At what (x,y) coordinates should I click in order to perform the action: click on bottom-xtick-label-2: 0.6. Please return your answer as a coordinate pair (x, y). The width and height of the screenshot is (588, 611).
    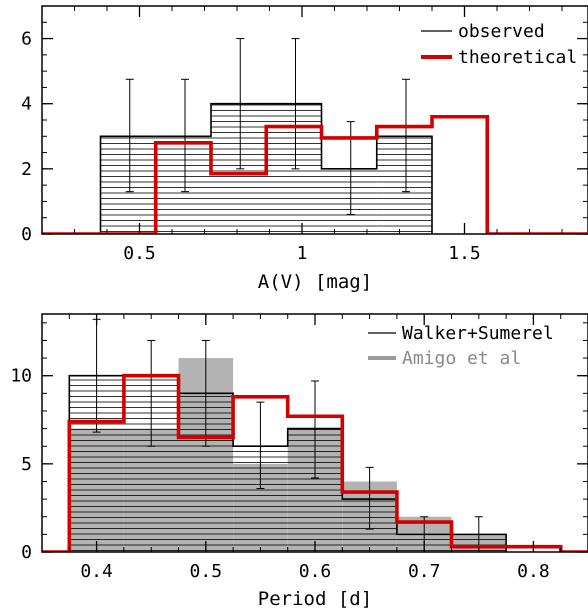
    Looking at the image, I should click on (315, 571).